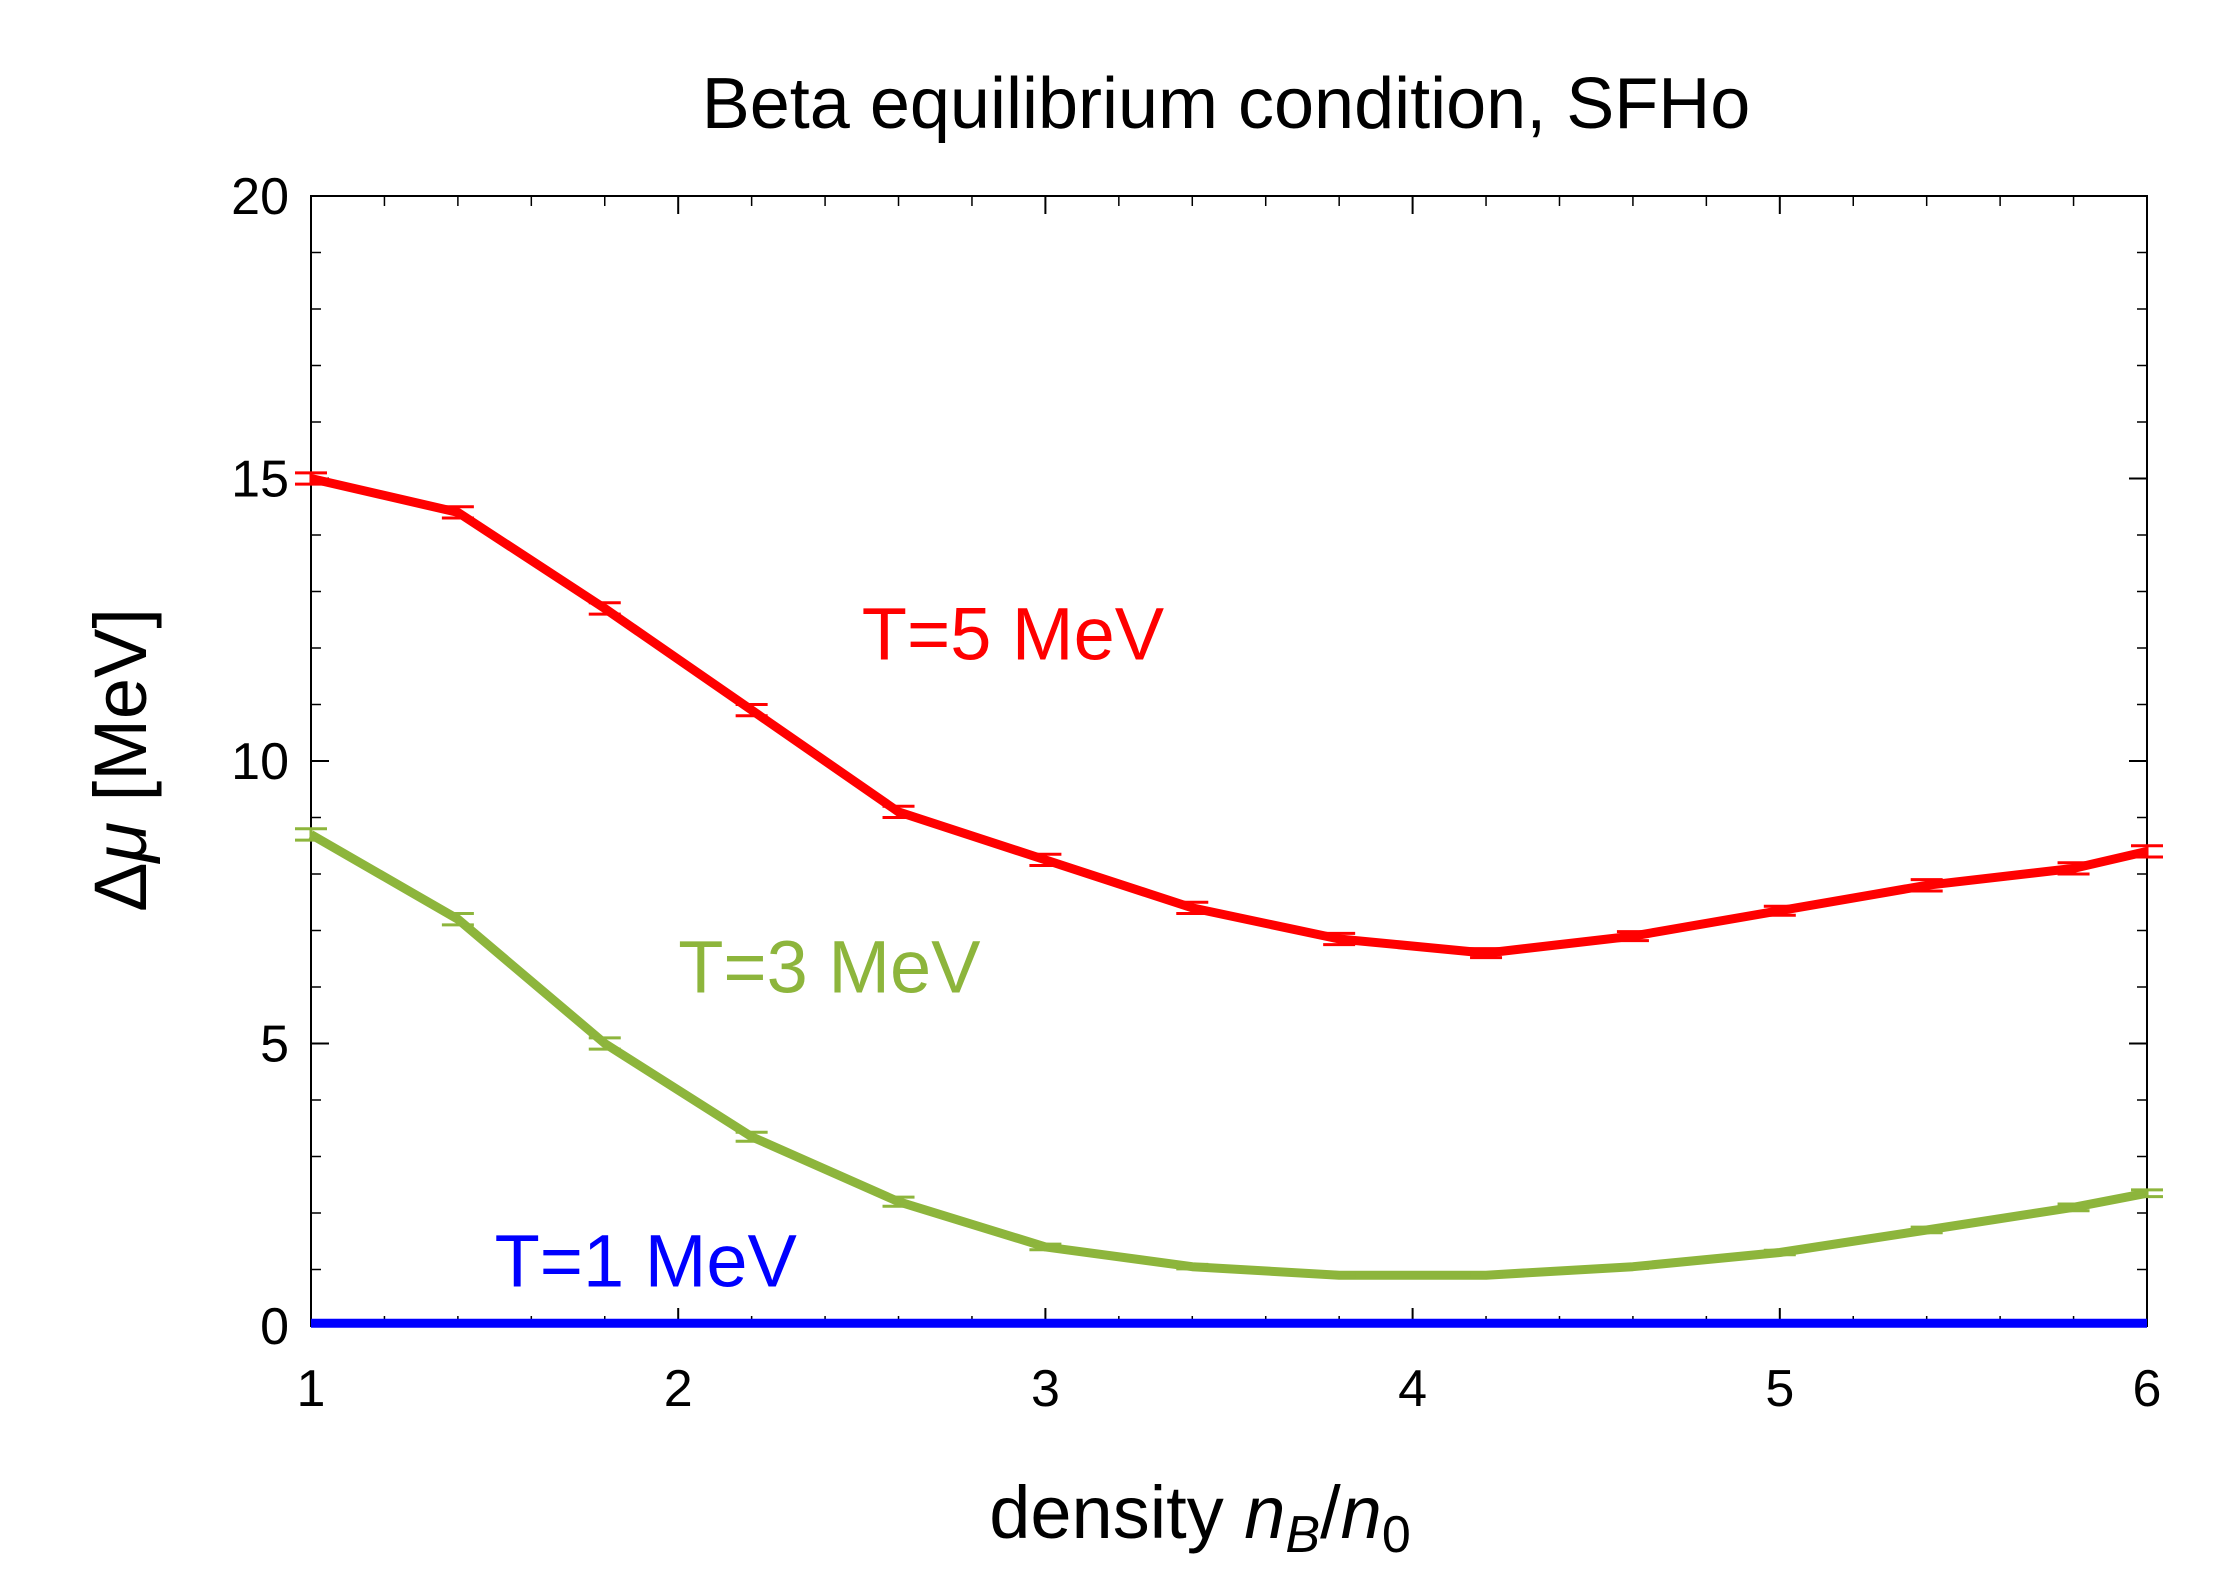  Describe the element at coordinates (274, 1045) in the screenshot. I see `y-tick-label: 5` at that location.